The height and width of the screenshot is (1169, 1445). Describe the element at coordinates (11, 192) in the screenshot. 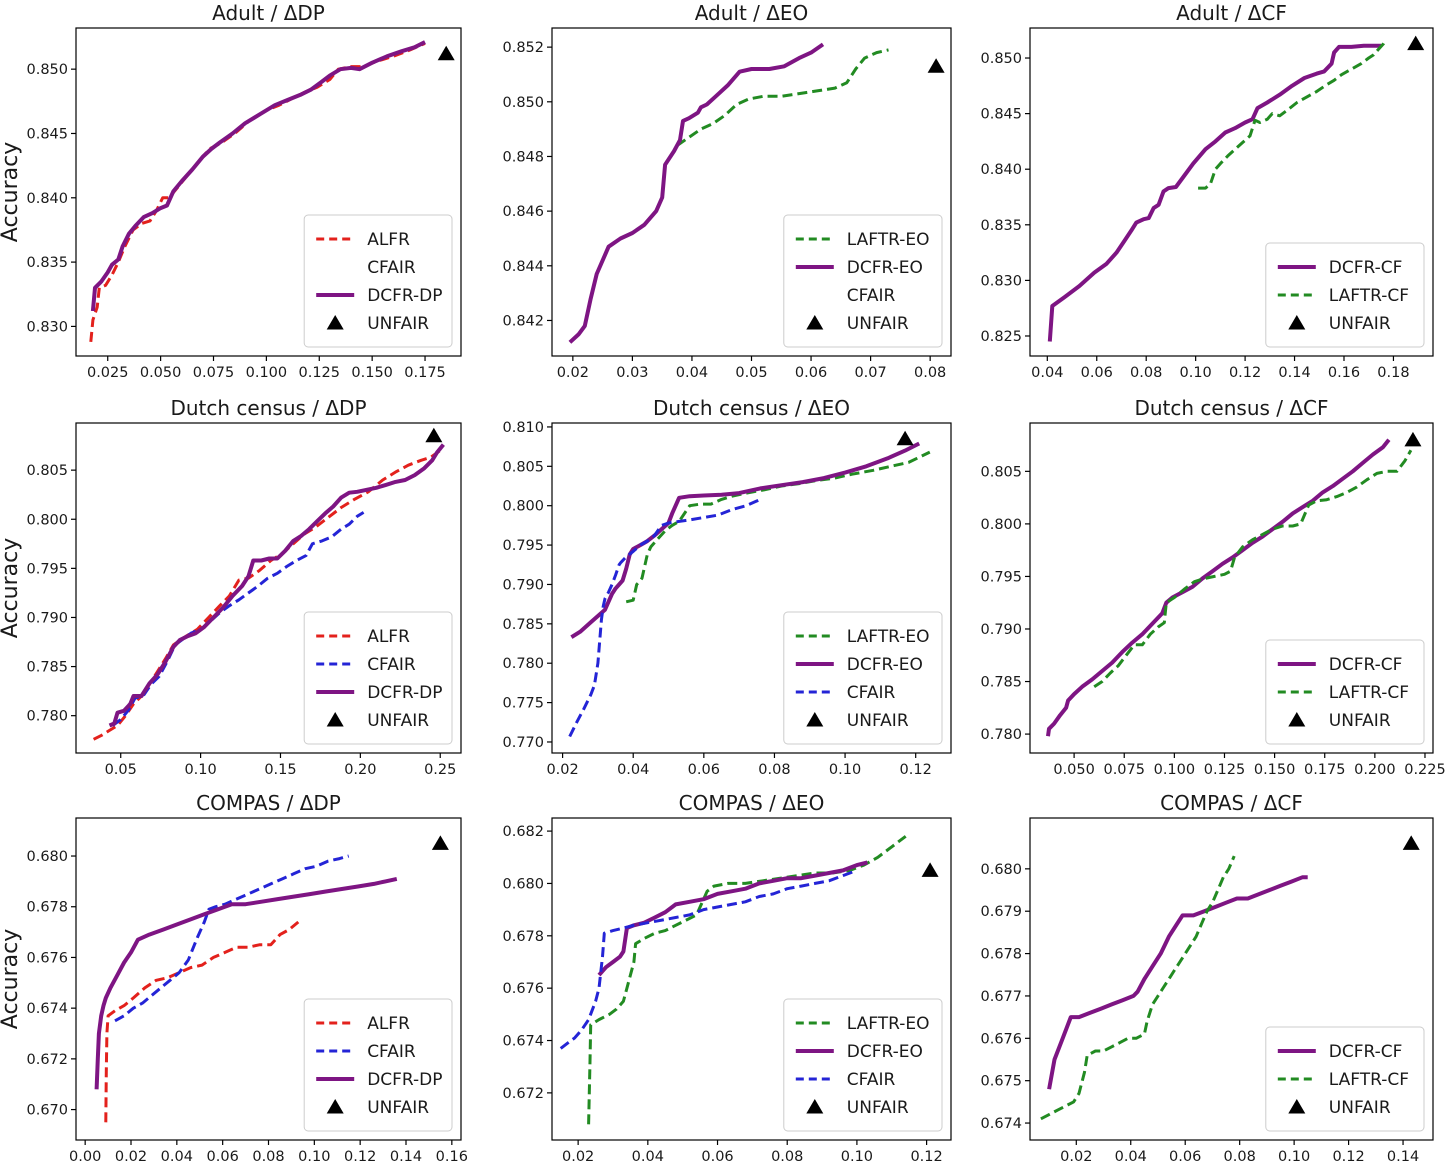

I see `y-axis-label: Accuracy` at that location.